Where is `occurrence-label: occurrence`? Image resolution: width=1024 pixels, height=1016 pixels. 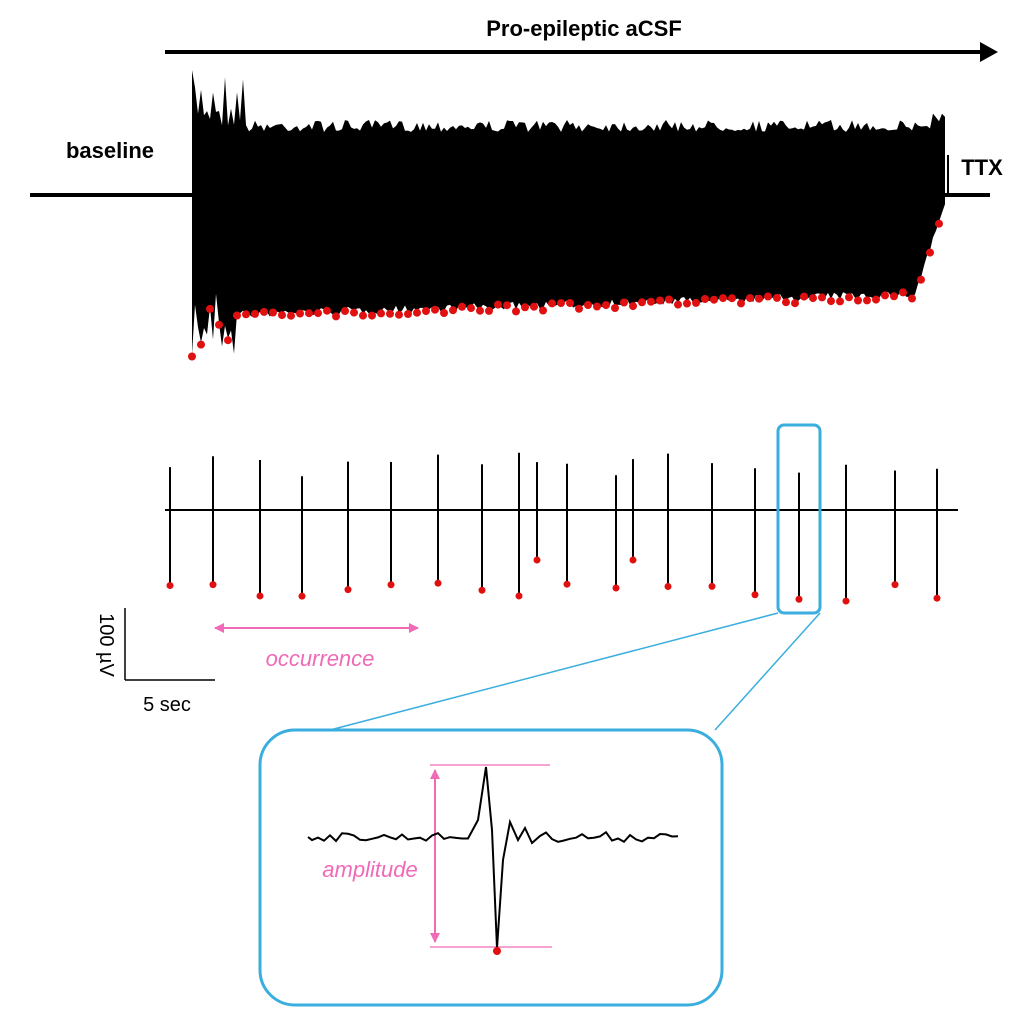
occurrence-label: occurrence is located at coordinates (320, 658).